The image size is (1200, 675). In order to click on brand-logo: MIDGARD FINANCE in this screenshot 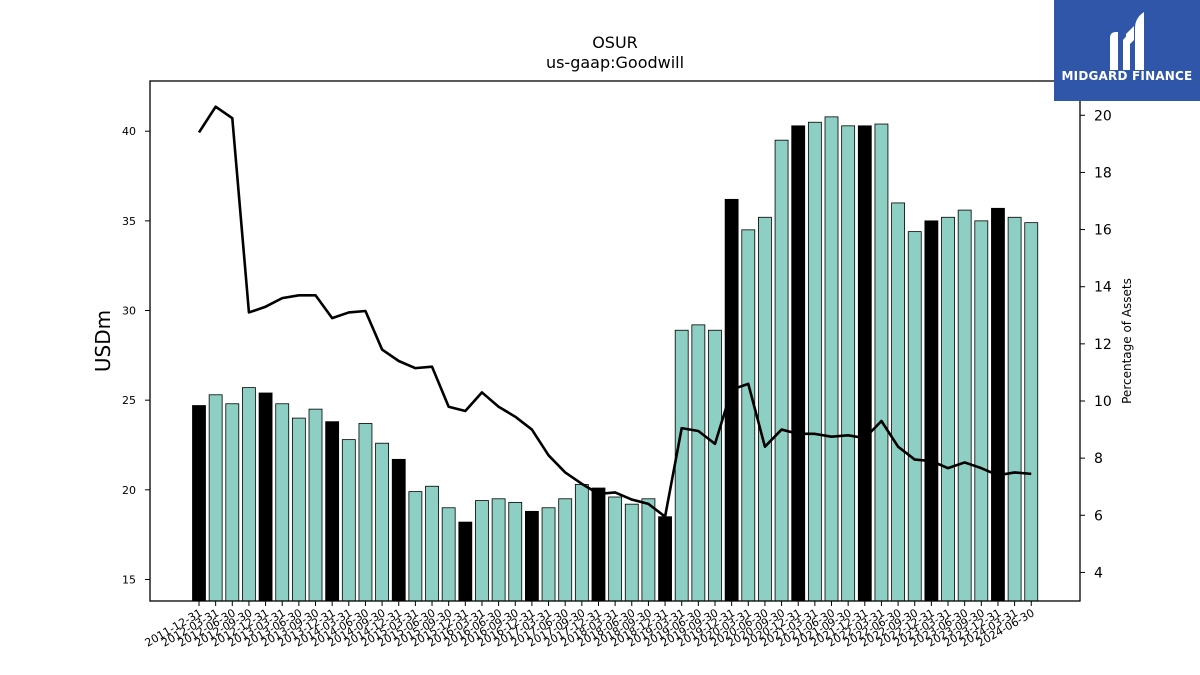, I will do `click(1127, 50)`.